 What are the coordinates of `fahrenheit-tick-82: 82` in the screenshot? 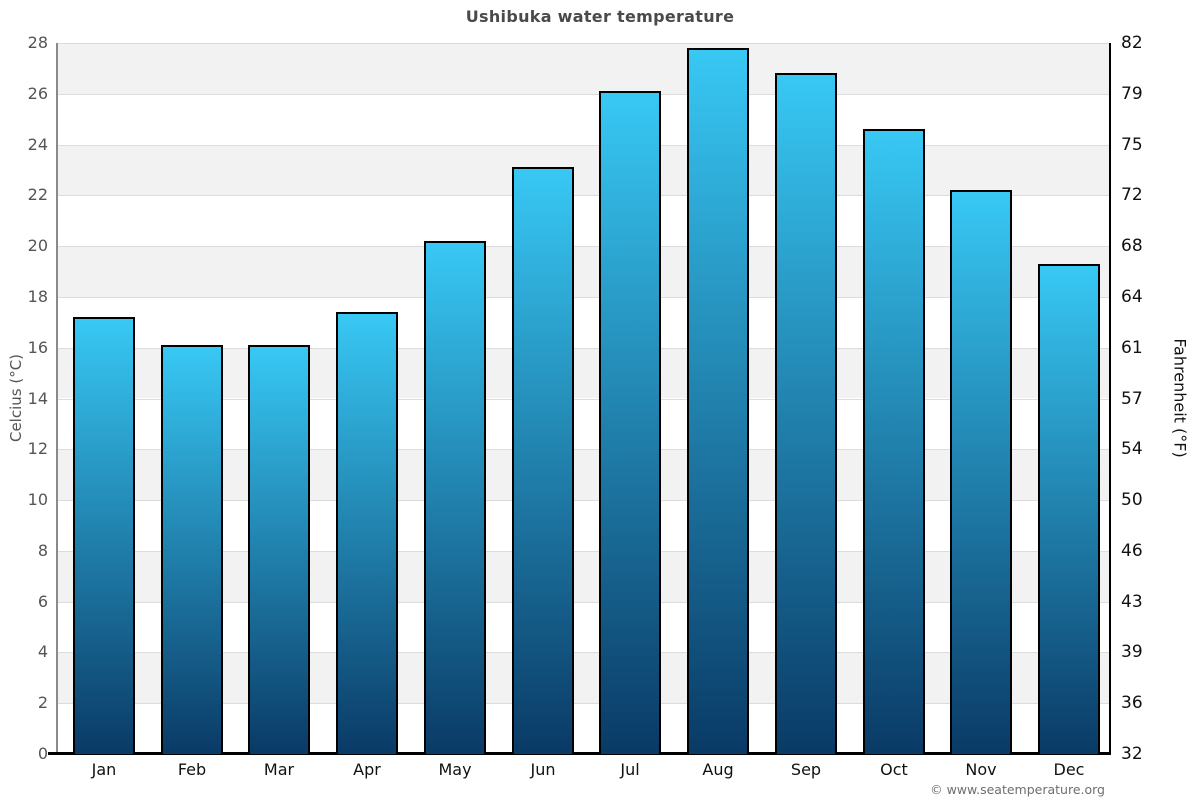 It's located at (1132, 43).